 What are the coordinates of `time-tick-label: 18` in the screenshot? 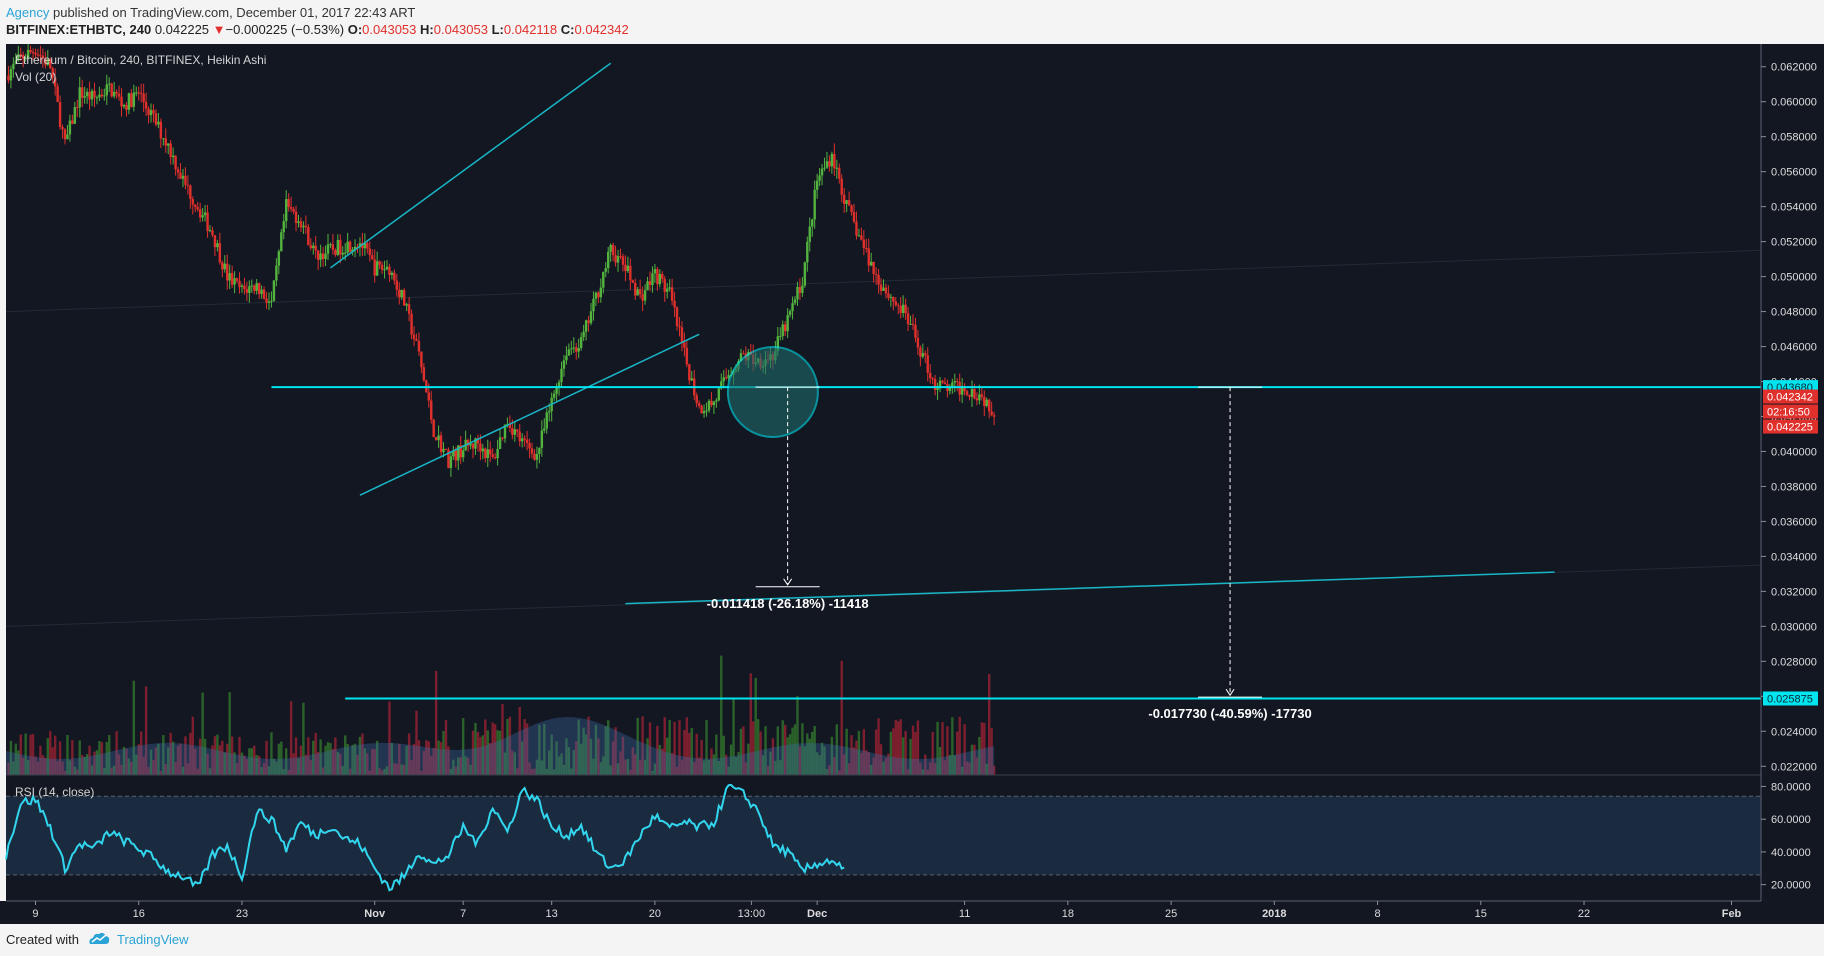 It's located at (1068, 914).